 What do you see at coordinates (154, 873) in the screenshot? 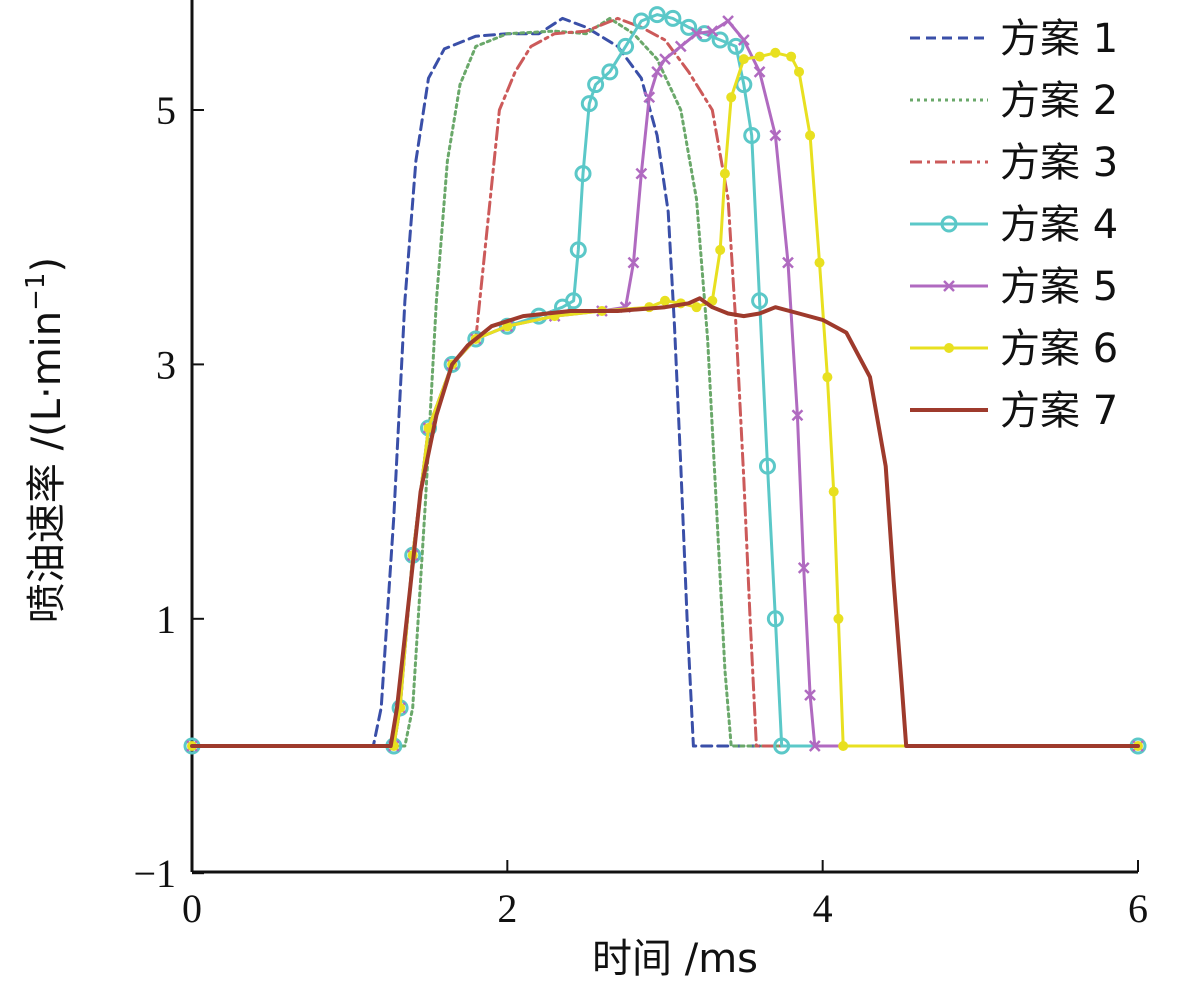
I see `y-tick-label: −1` at bounding box center [154, 873].